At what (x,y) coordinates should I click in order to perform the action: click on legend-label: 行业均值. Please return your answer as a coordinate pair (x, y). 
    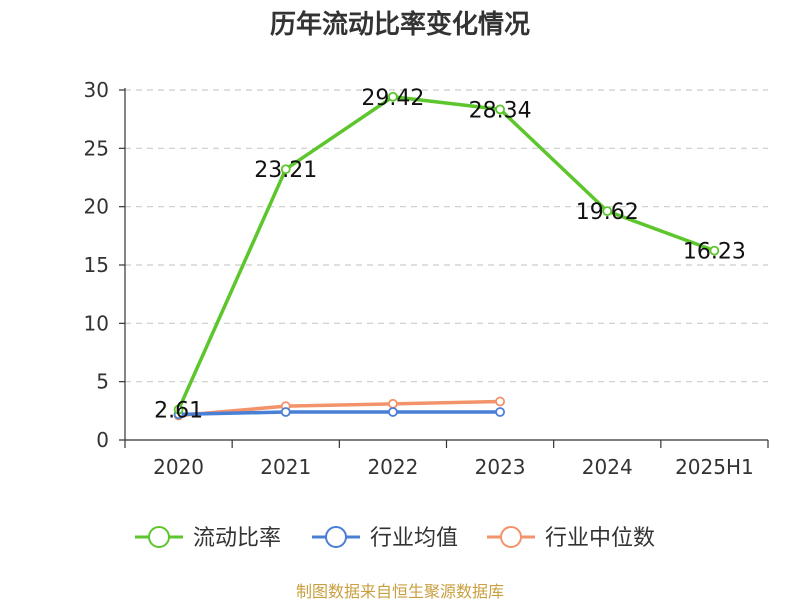
    Looking at the image, I should click on (414, 538).